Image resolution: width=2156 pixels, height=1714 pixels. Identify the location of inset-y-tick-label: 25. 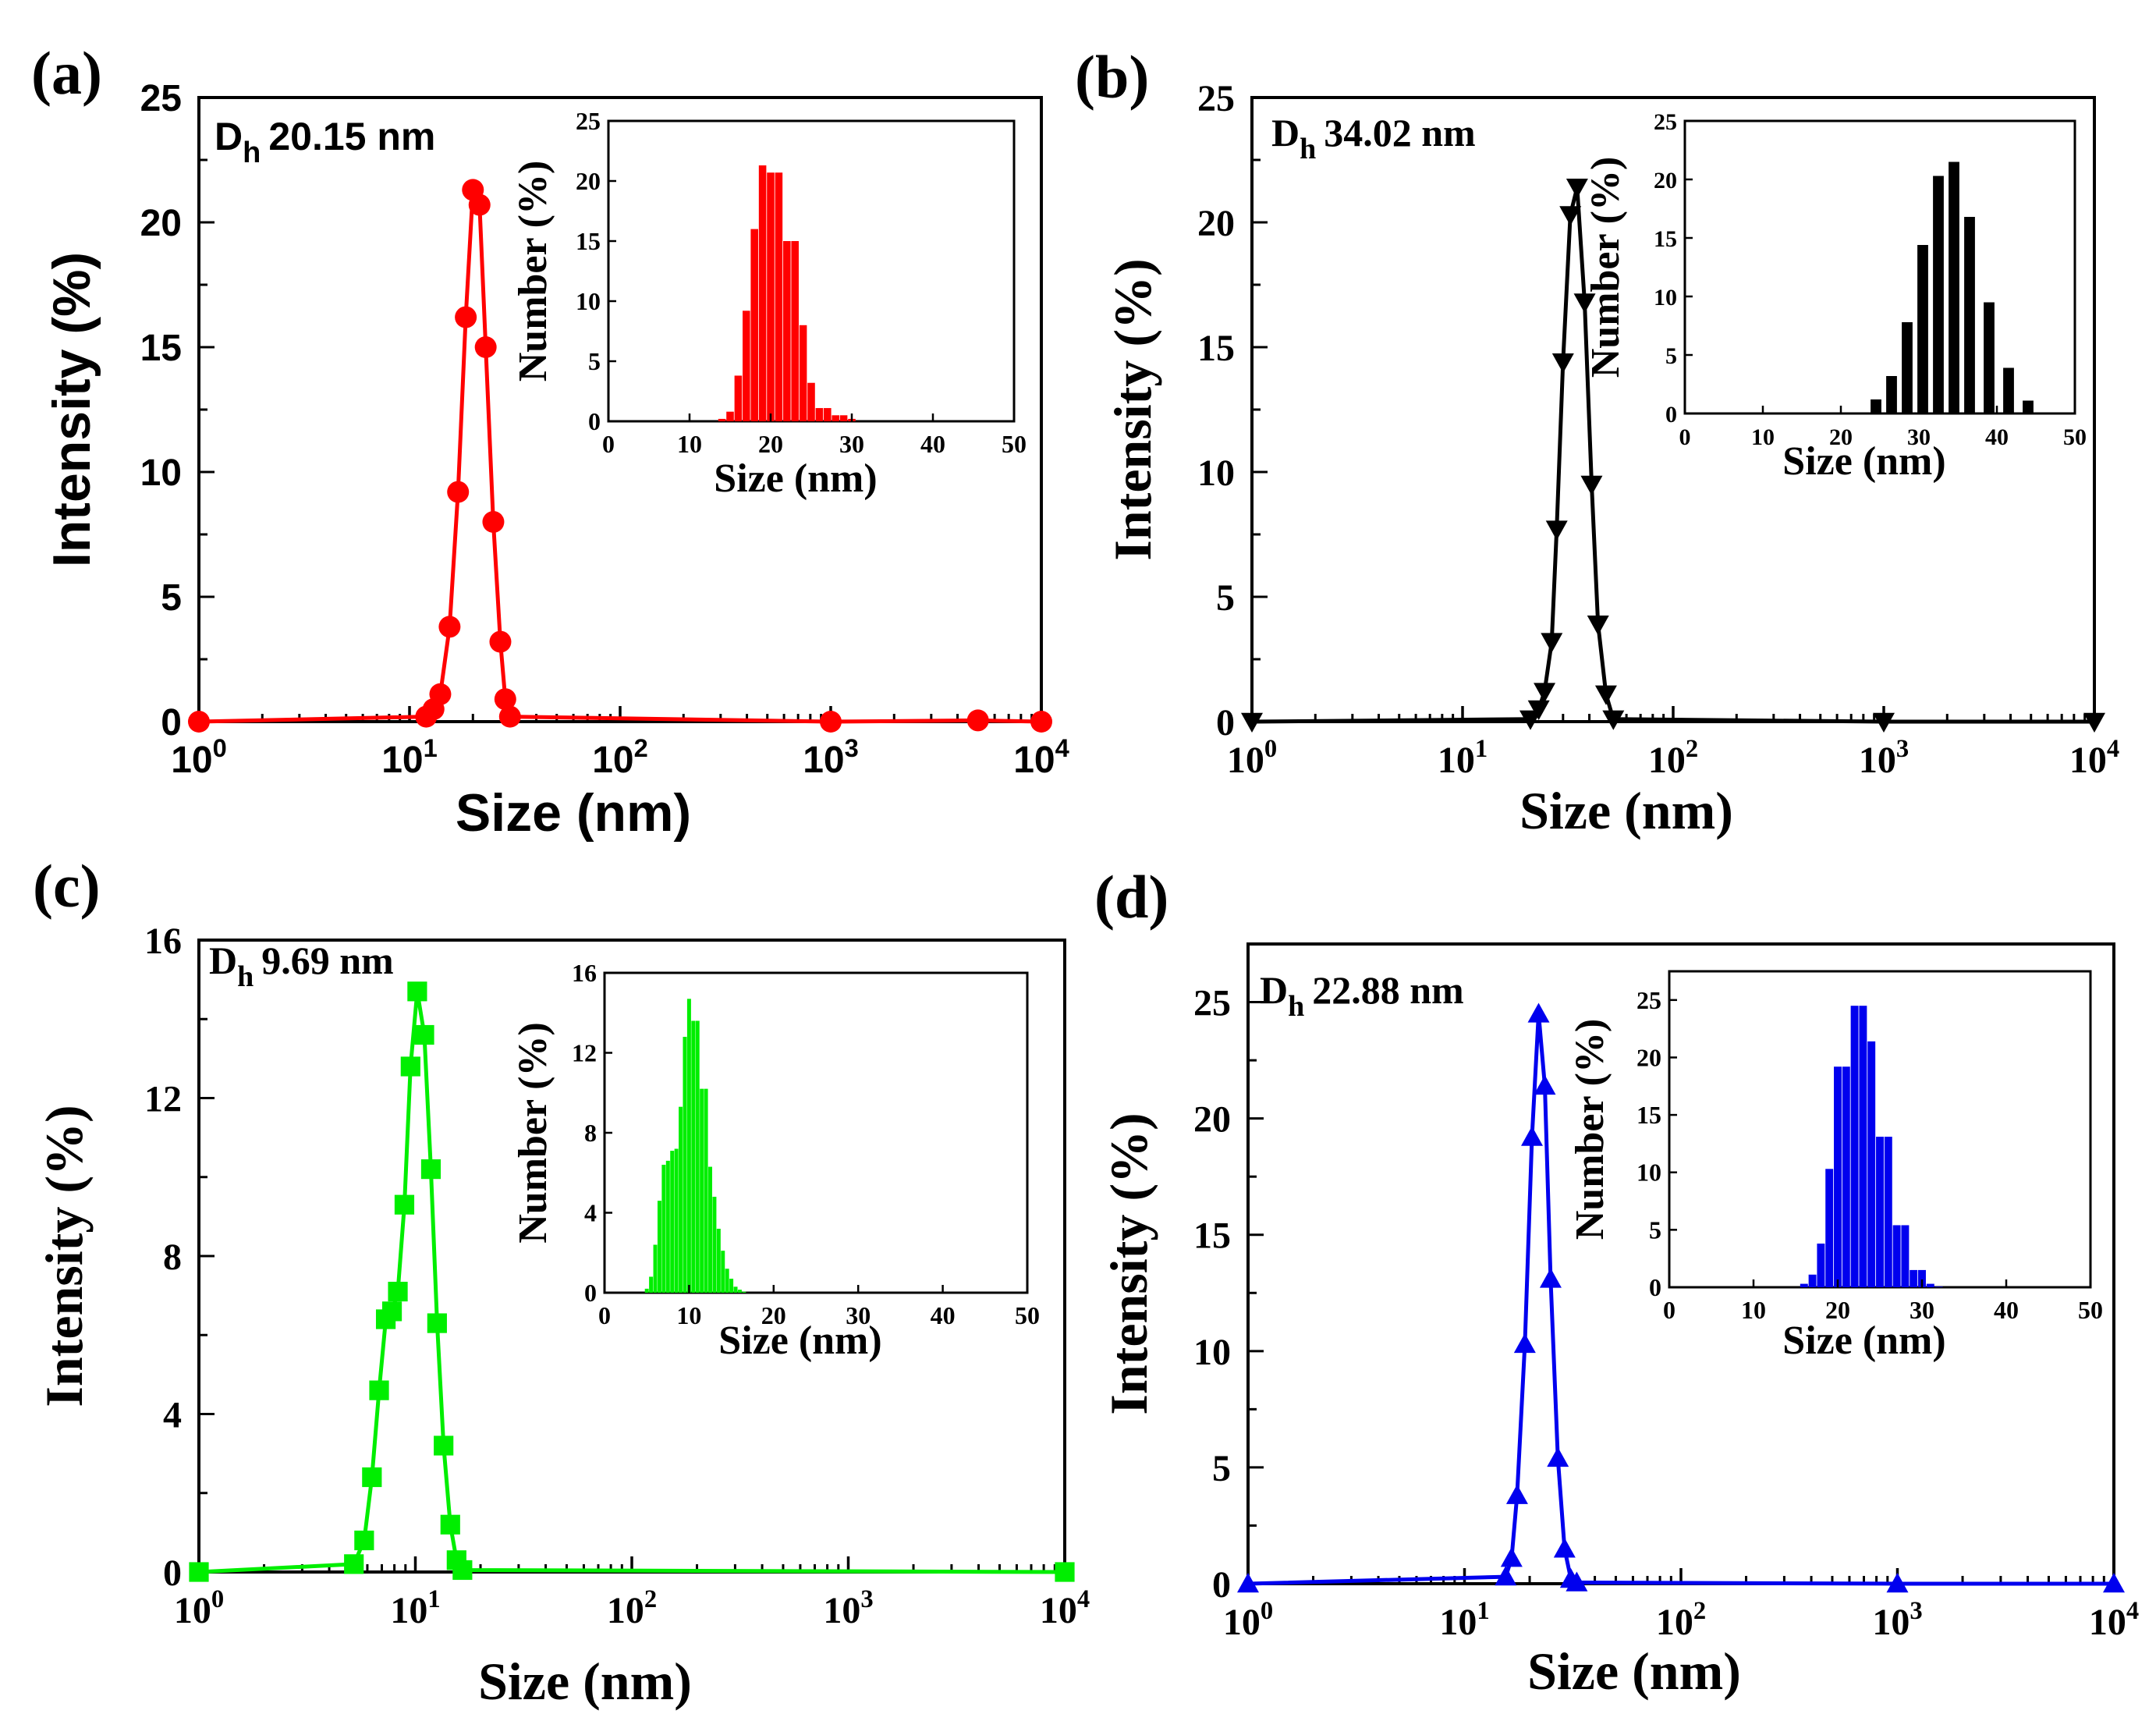
(1649, 1000).